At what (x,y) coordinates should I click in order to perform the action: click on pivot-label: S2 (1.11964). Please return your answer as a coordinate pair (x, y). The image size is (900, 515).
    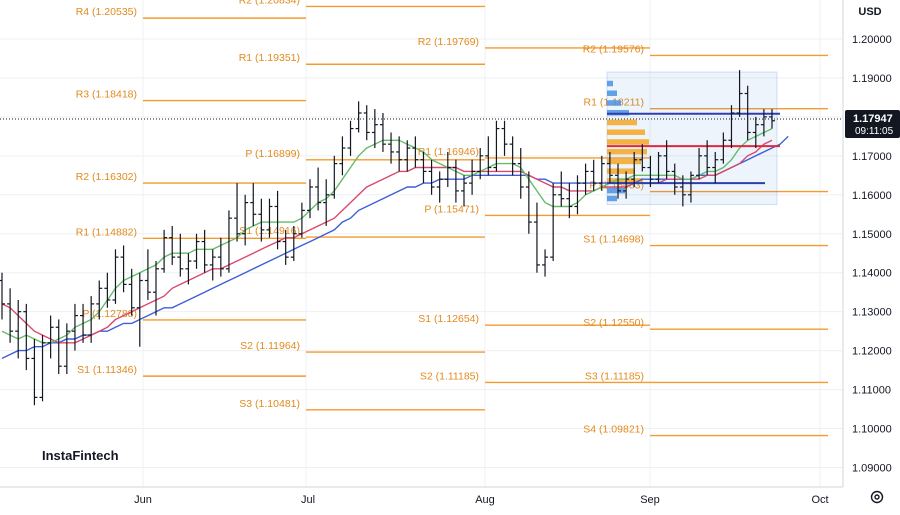
    Looking at the image, I should click on (270, 346).